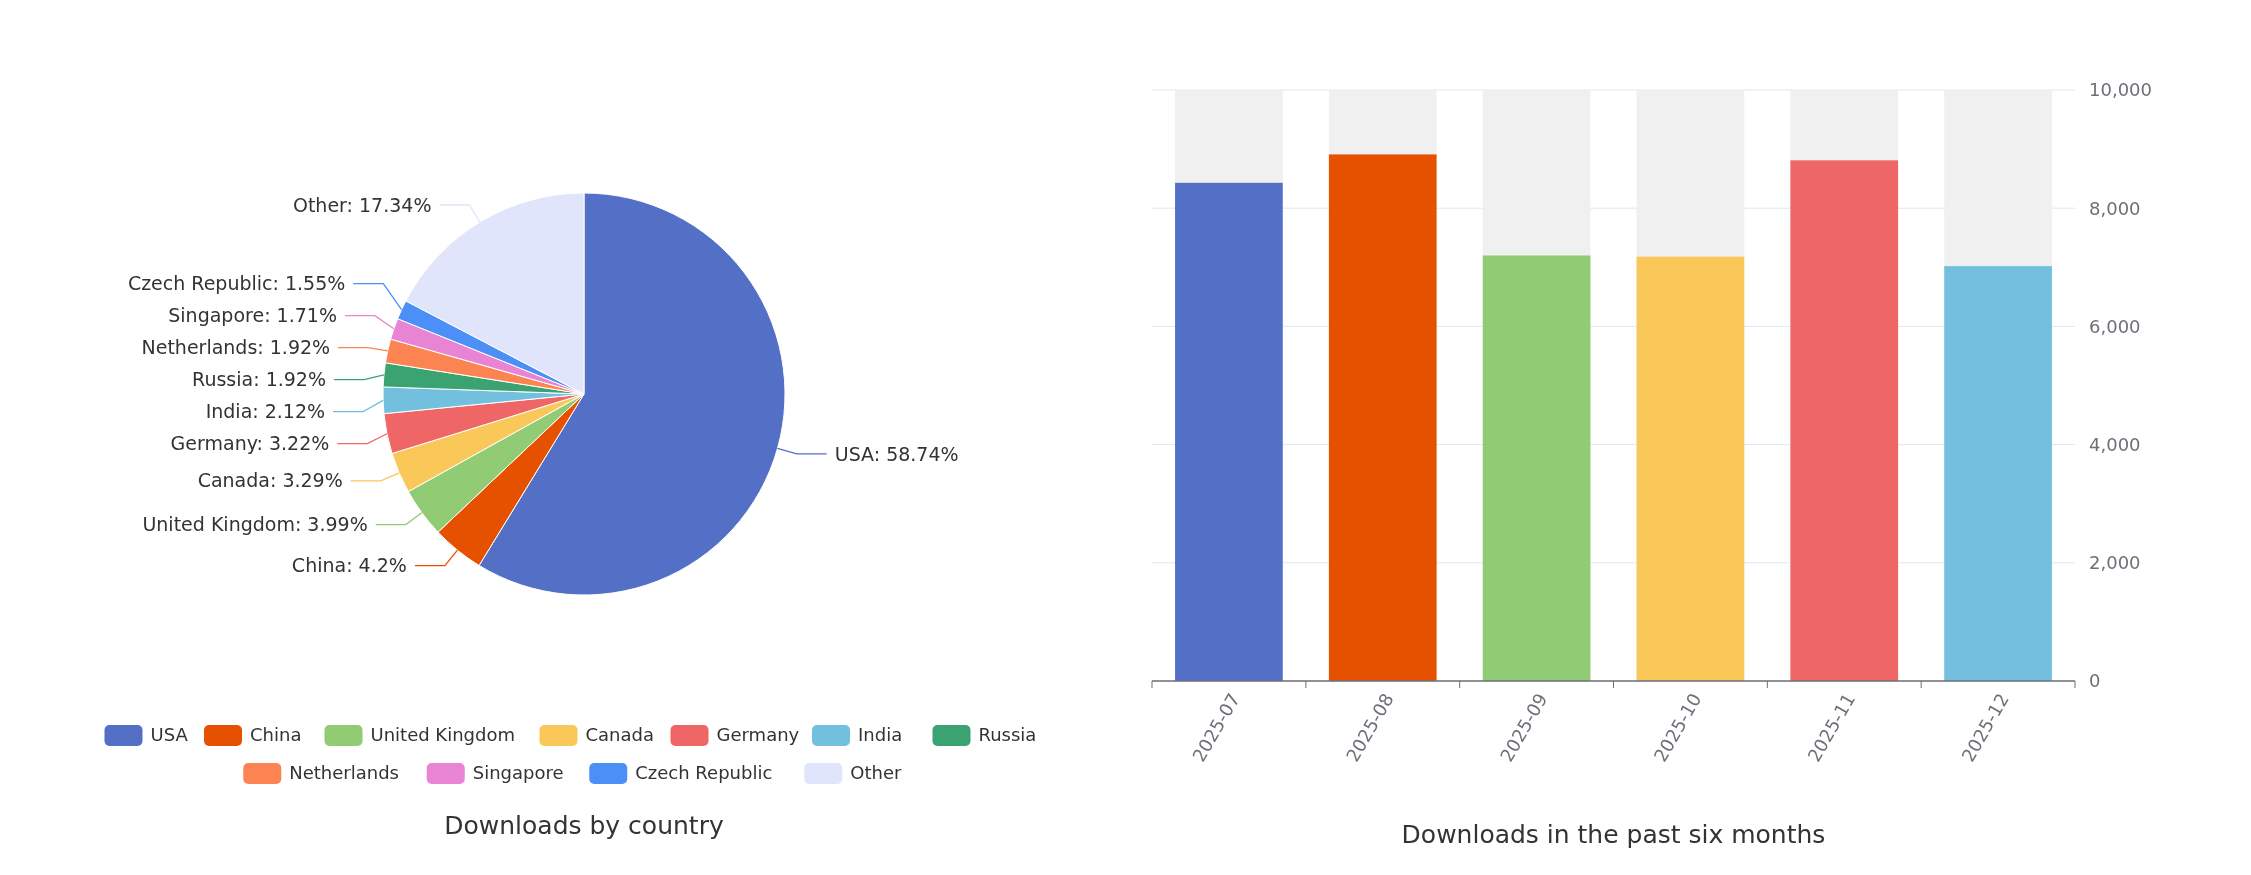 This screenshot has width=2251, height=875. I want to click on legend-label: Russia, so click(1007, 735).